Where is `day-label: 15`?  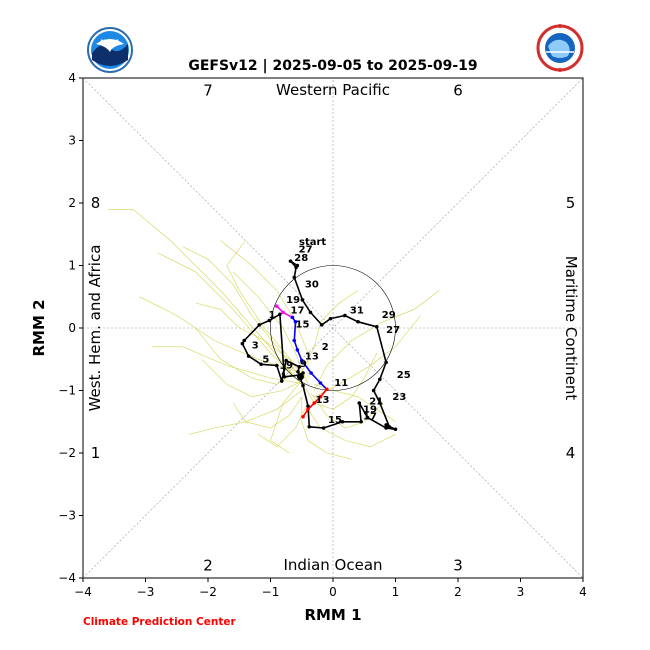
day-label: 15 is located at coordinates (335, 420).